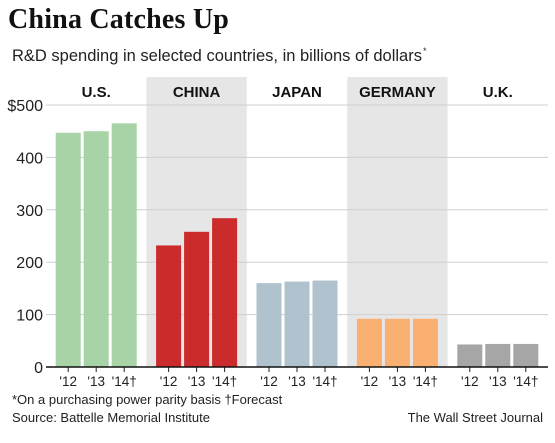  I want to click on y-tick-label: $500, so click(25, 106).